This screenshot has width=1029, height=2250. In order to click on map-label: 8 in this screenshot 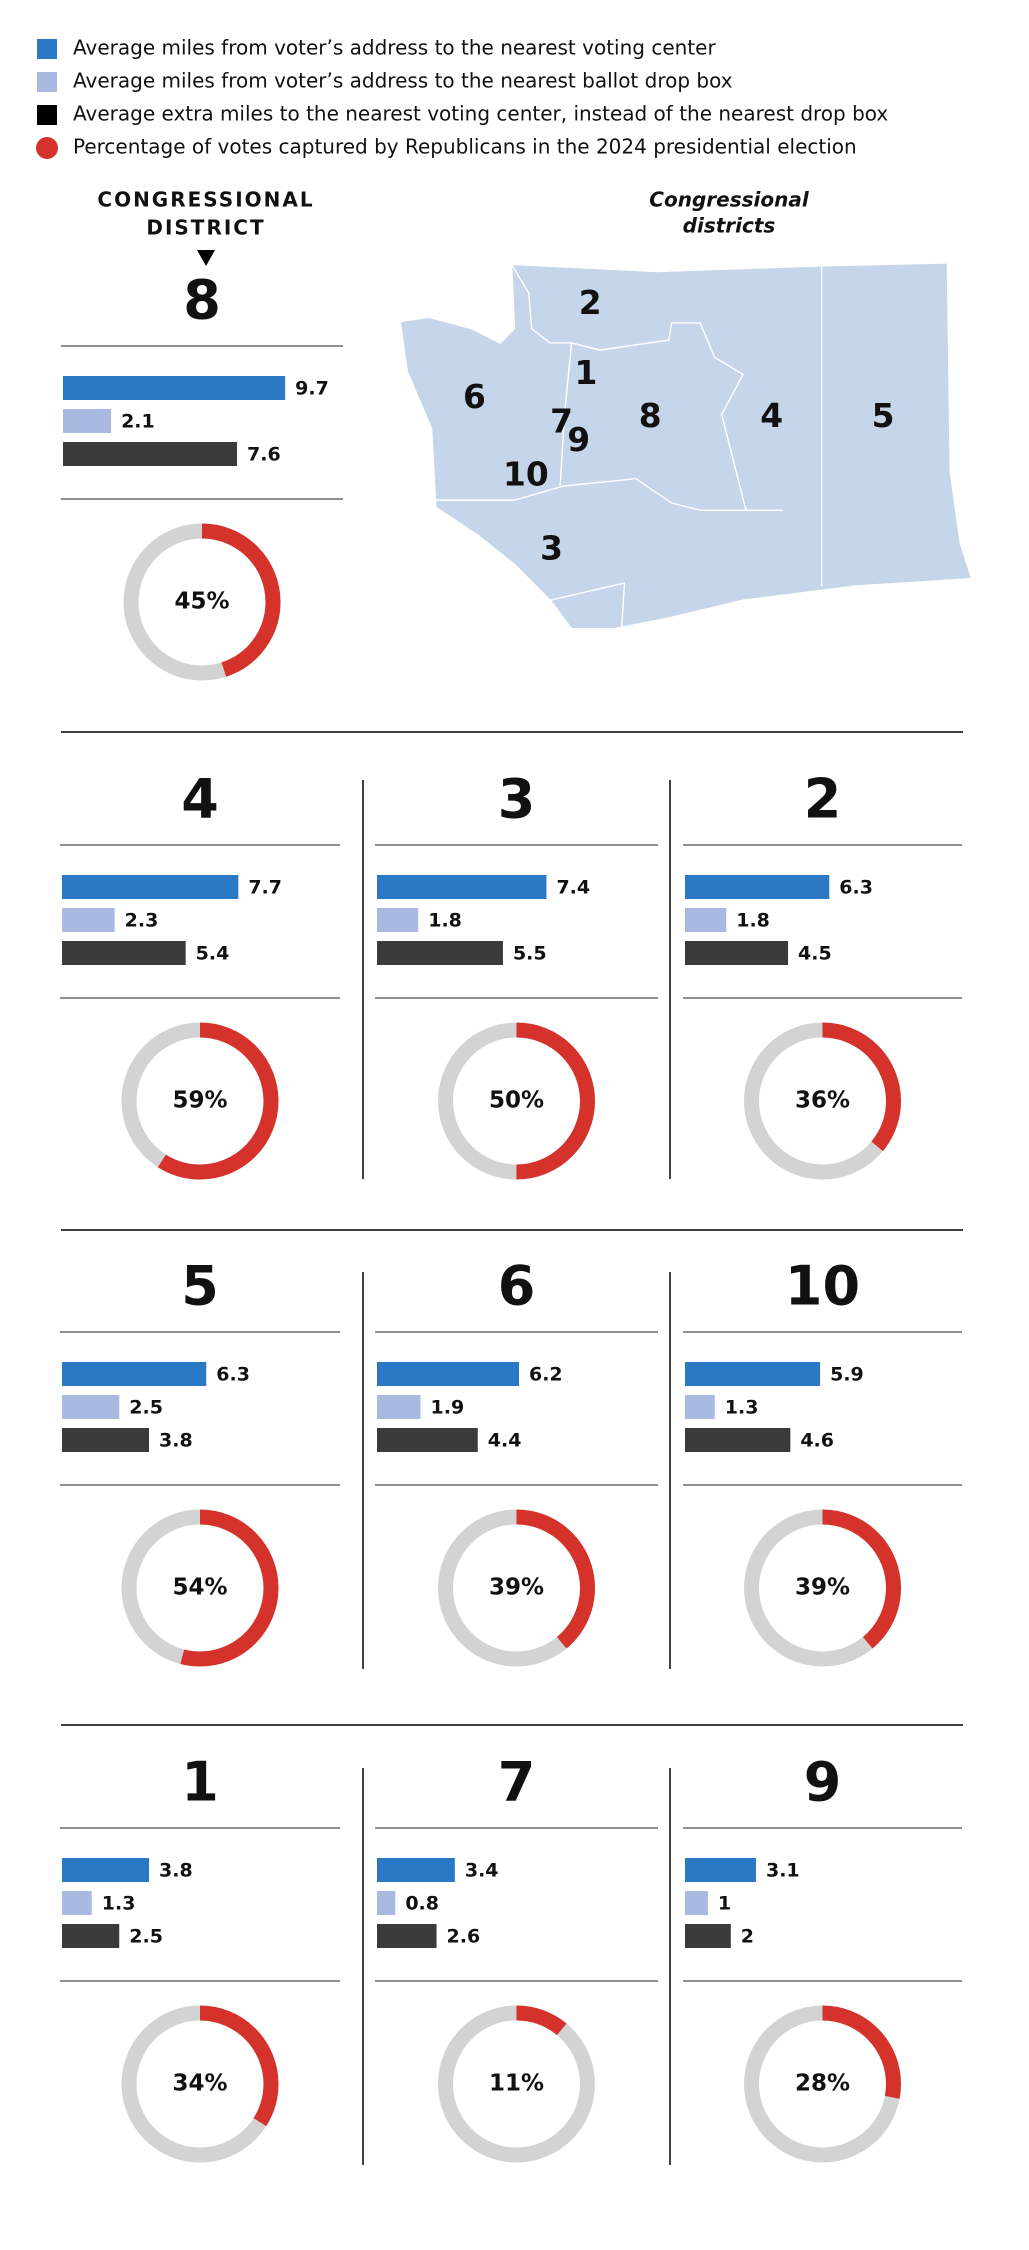, I will do `click(650, 415)`.